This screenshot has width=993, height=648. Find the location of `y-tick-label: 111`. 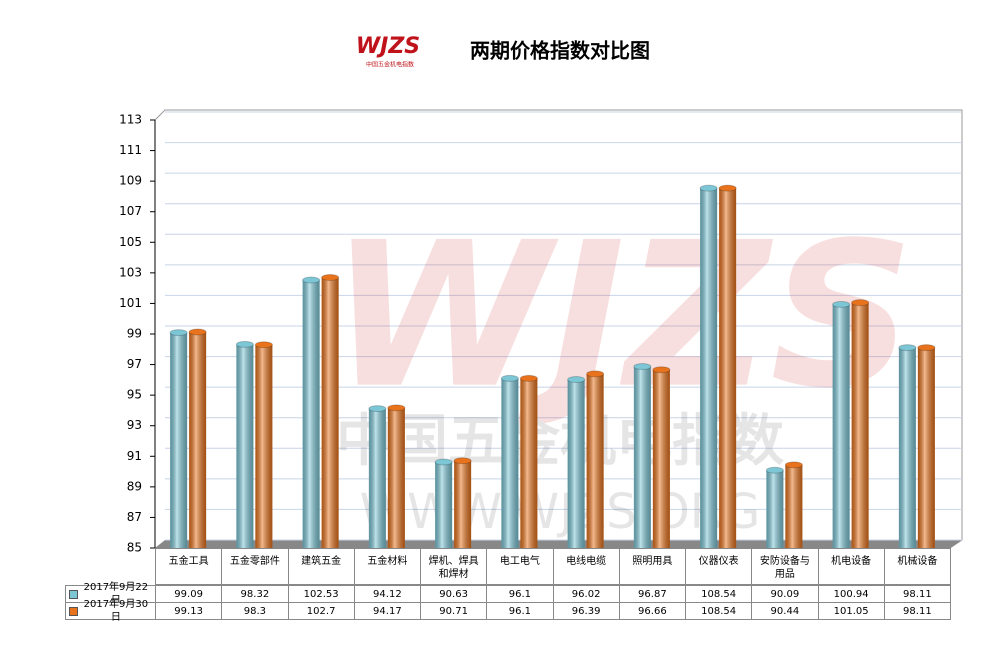

y-tick-label: 111 is located at coordinates (130, 150).